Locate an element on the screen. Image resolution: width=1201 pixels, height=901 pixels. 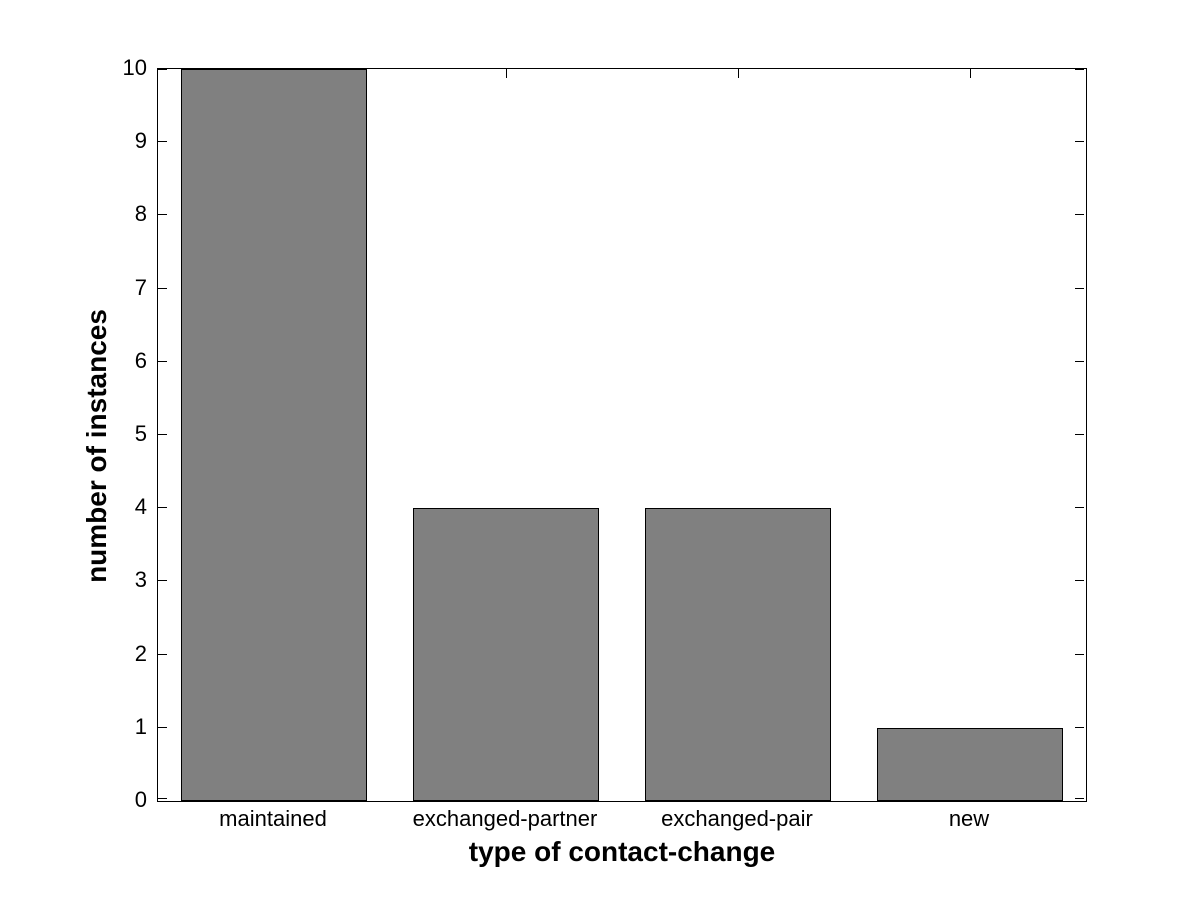
y-tick-label-10: 10 is located at coordinates (134, 67).